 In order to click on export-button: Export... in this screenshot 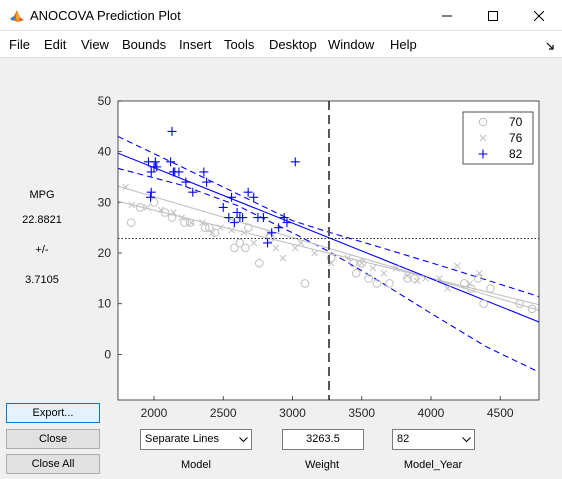, I will do `click(53, 413)`.